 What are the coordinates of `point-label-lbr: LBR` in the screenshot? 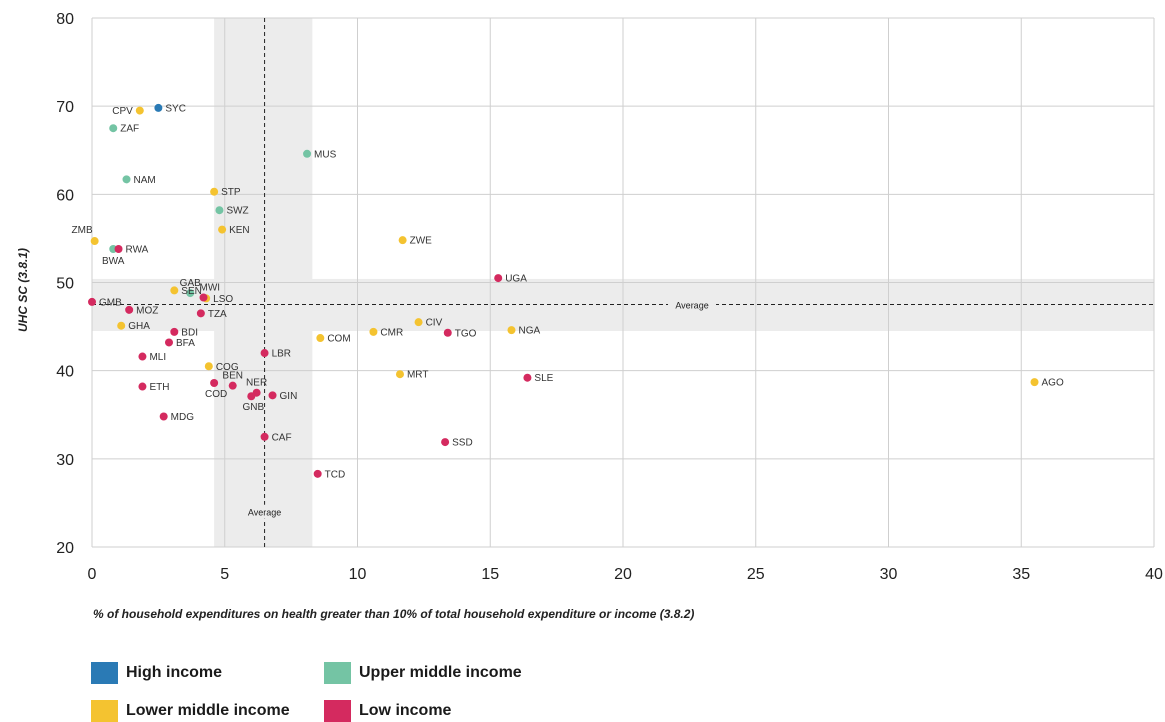 It's located at (281, 354).